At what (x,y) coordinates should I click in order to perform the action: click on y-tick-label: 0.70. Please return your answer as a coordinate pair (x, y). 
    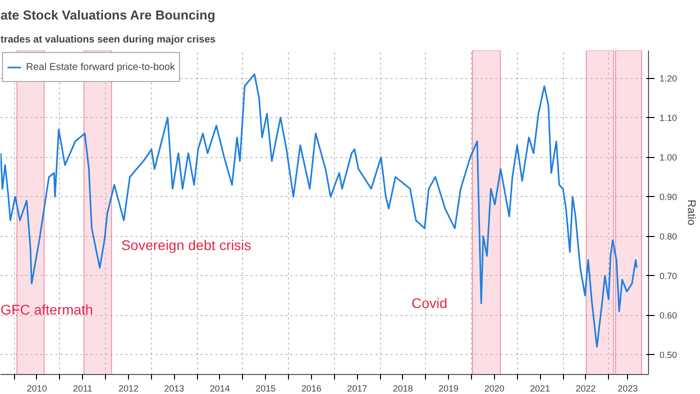
    Looking at the image, I should click on (669, 276).